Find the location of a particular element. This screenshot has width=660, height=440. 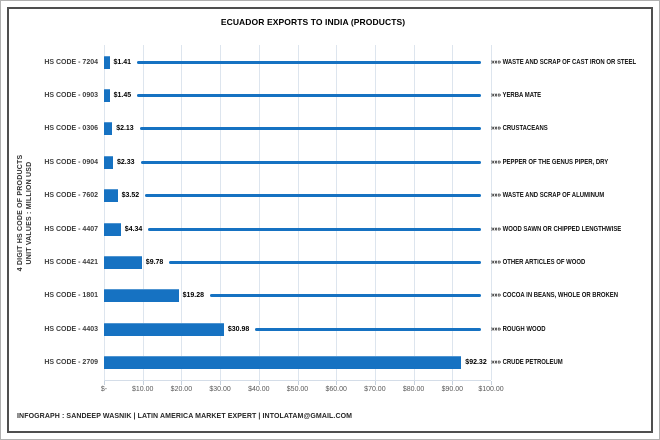

x-axis-tick-label: $- is located at coordinates (104, 389).